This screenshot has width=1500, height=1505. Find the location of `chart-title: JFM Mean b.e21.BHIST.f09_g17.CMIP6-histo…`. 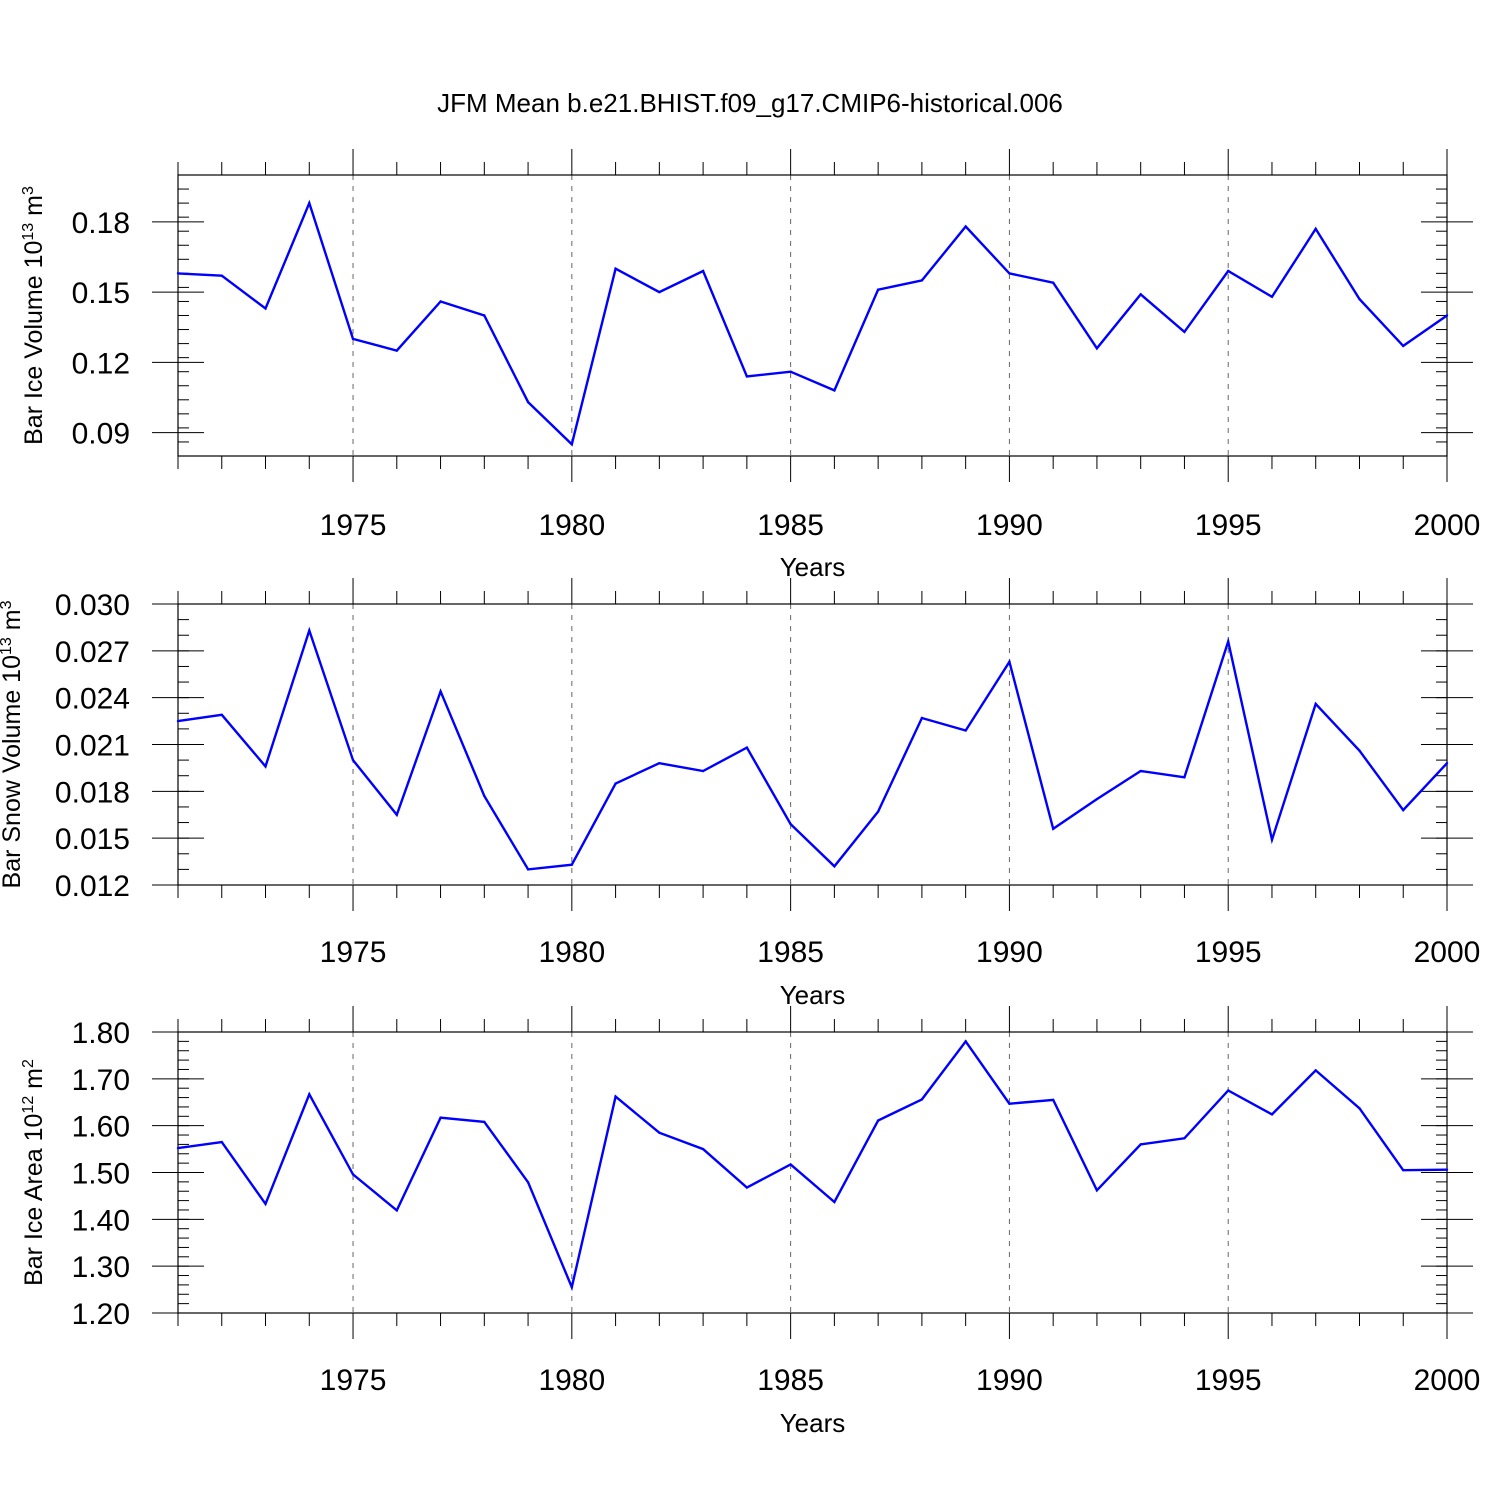

chart-title: JFM Mean b.e21.BHIST.f09_g17.CMIP6-histo… is located at coordinates (750, 103).